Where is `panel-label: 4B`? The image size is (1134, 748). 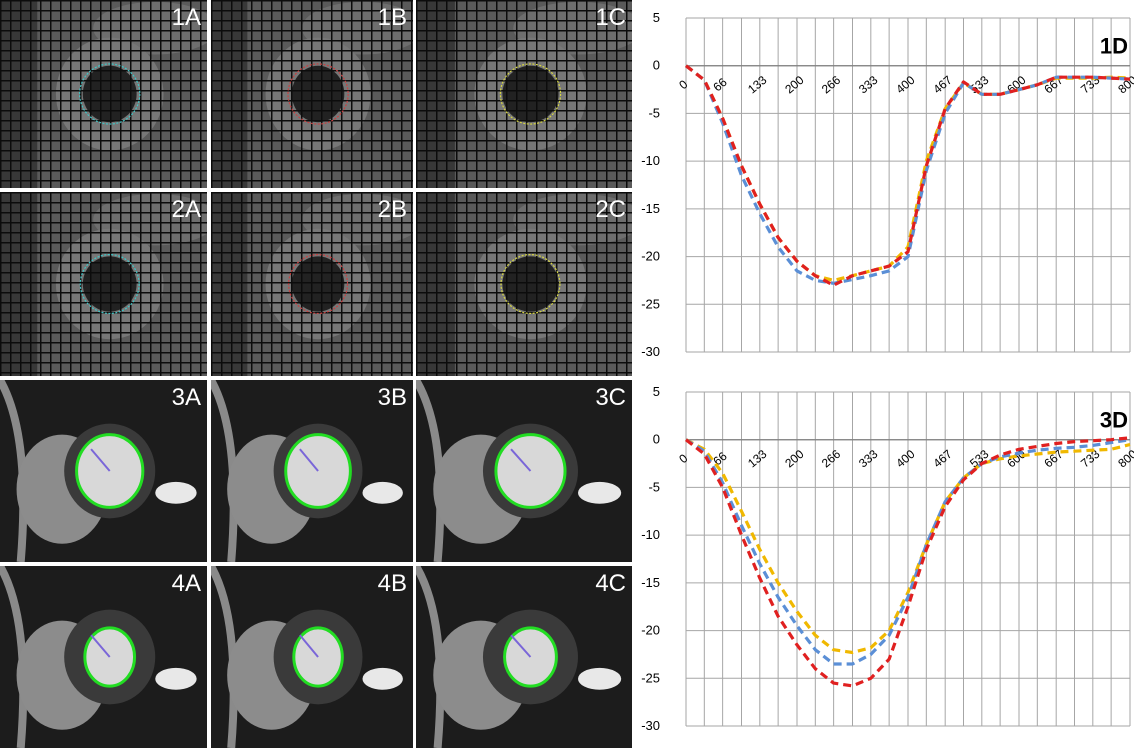
panel-label: 4B is located at coordinates (392, 583).